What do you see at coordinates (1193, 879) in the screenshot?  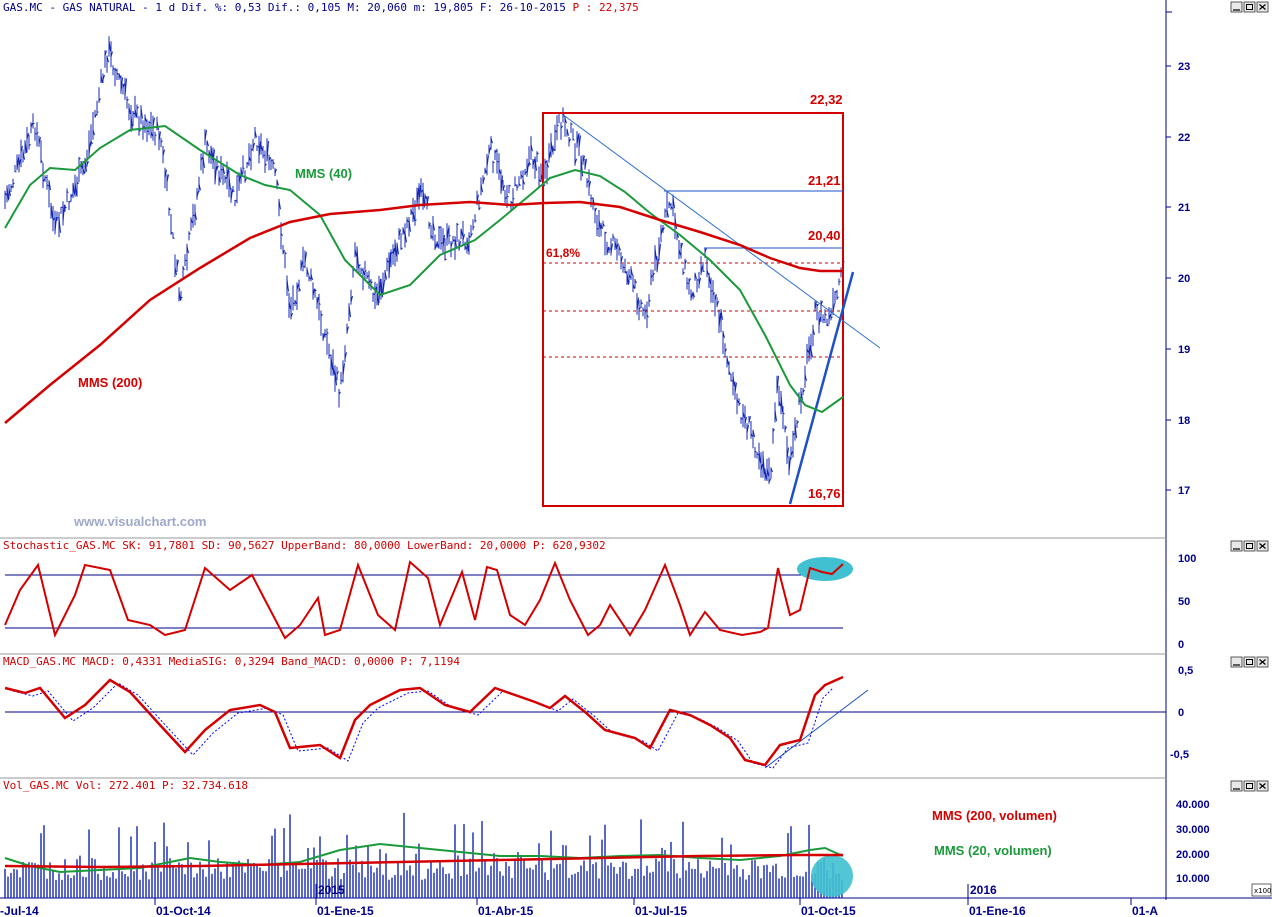 I see `vol-tick-10000: 10.000` at bounding box center [1193, 879].